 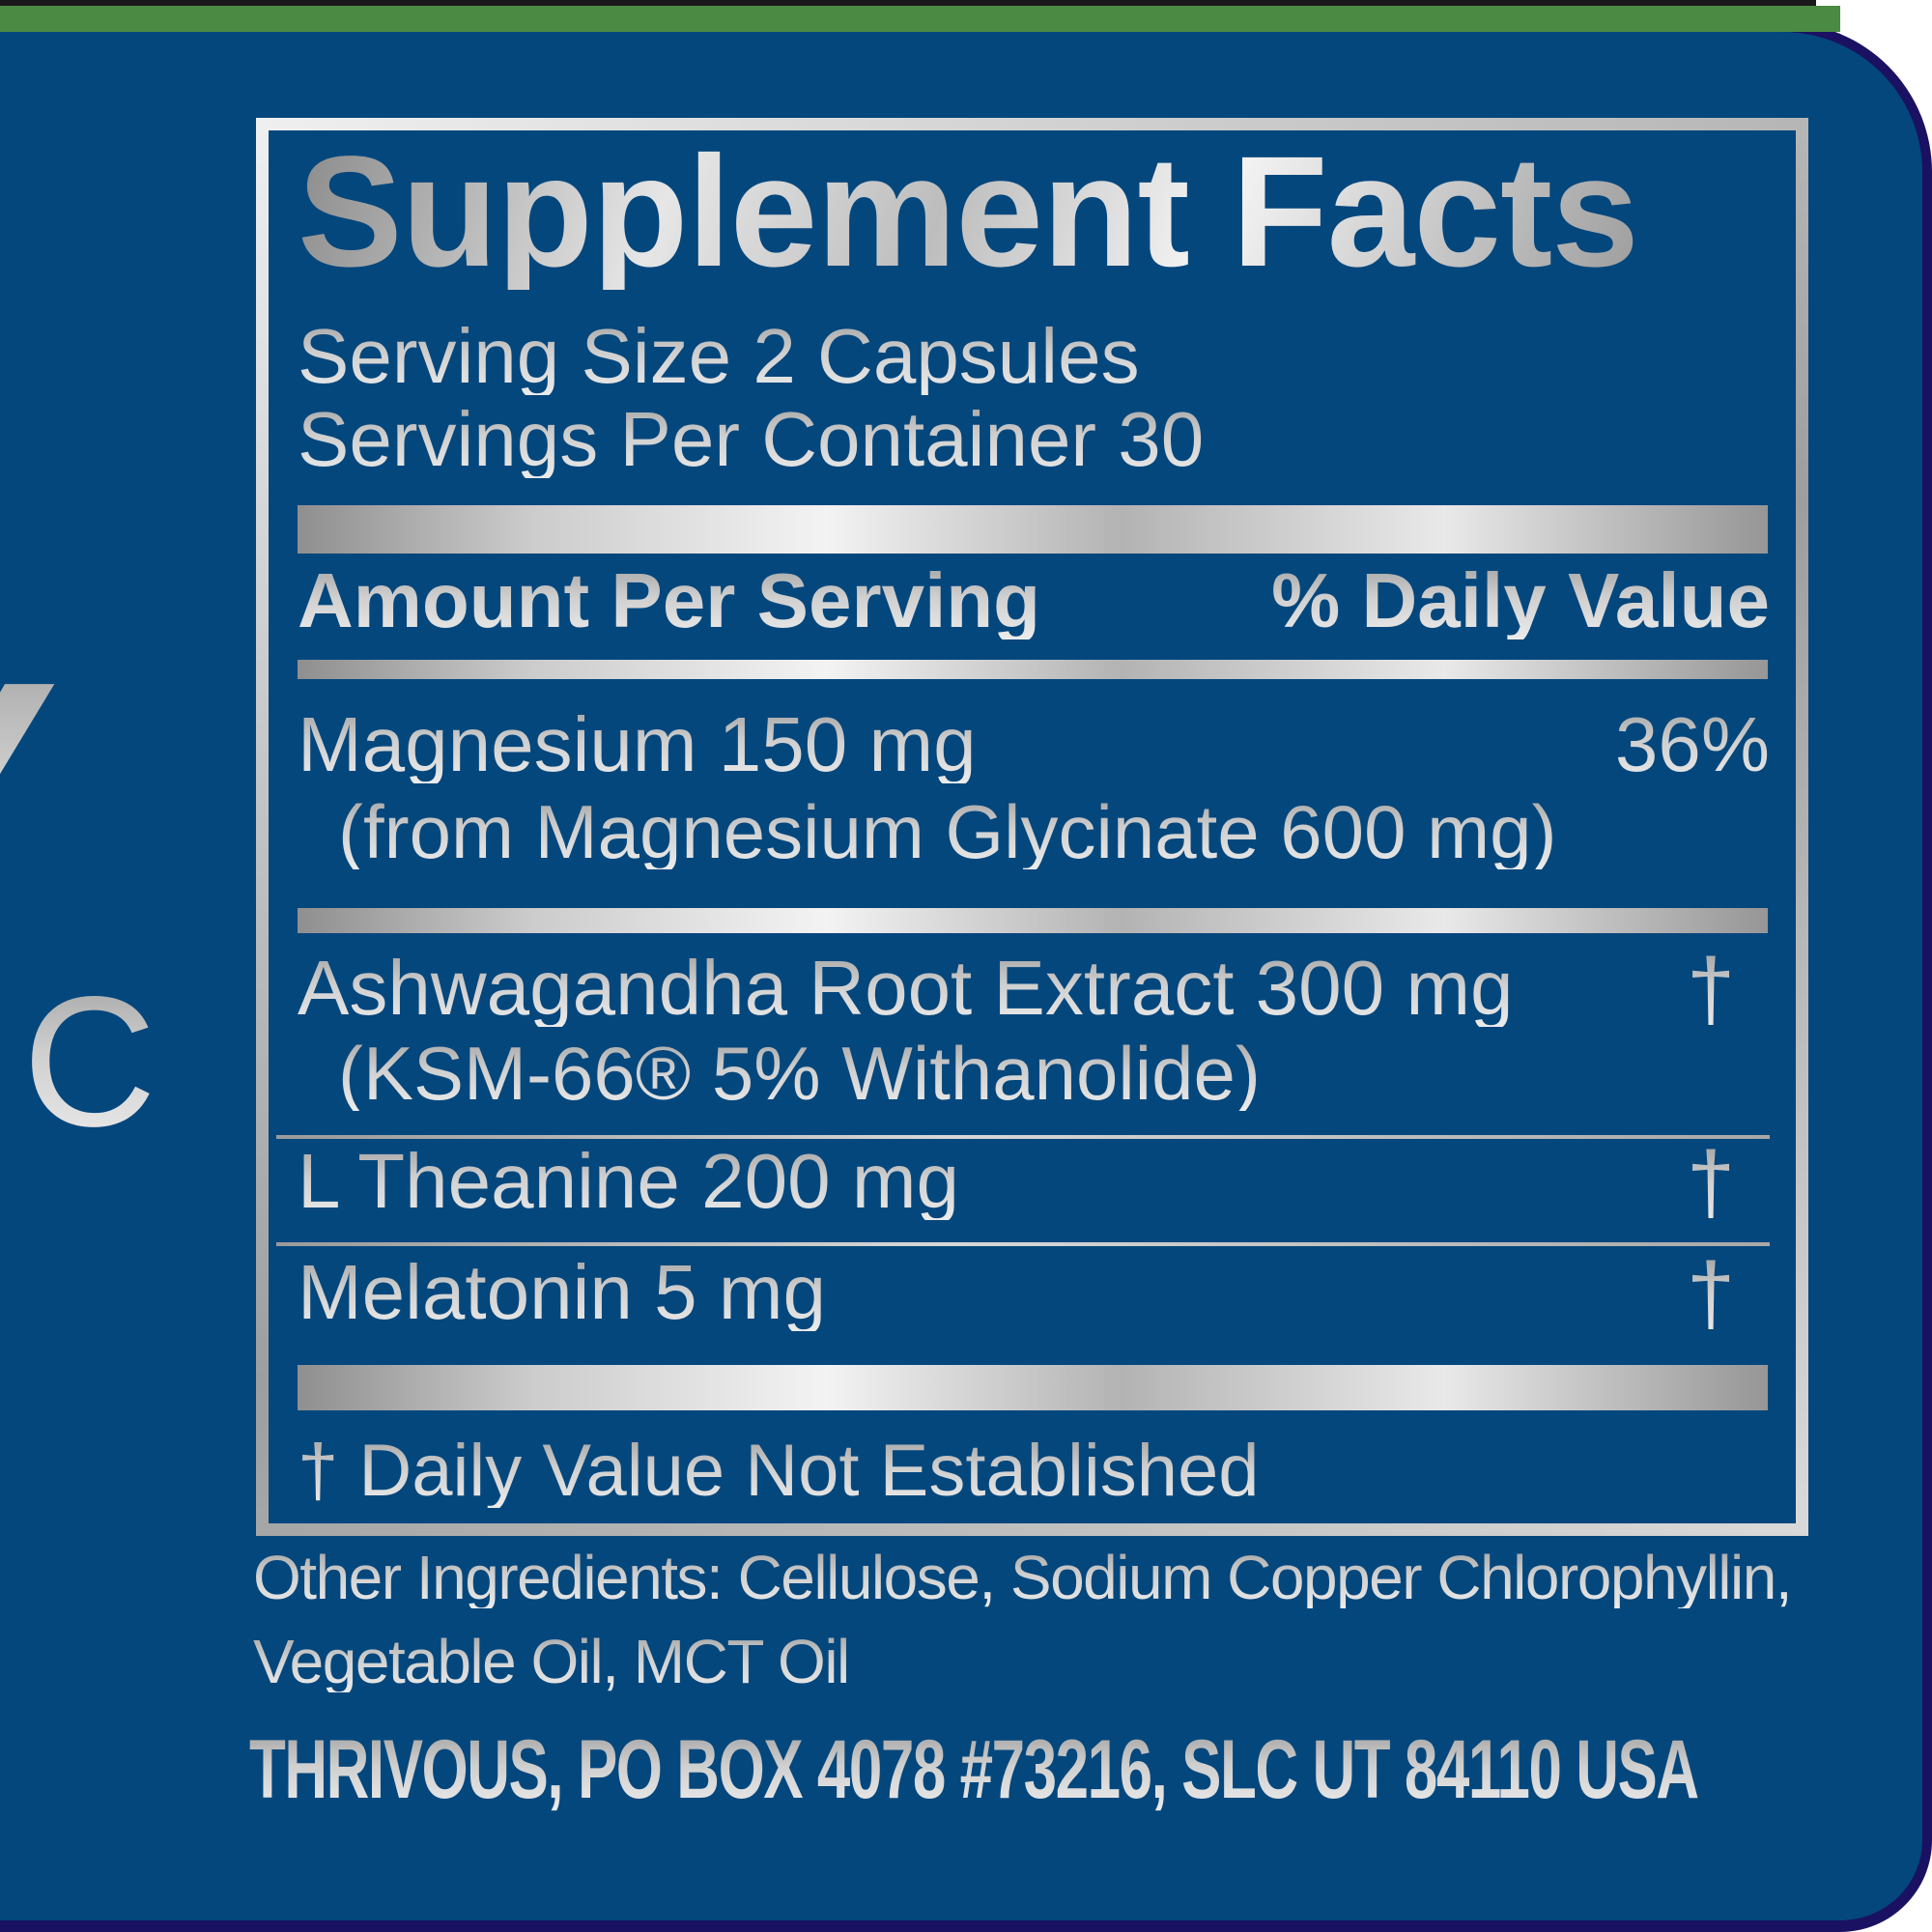 What do you see at coordinates (1520, 600) in the screenshot?
I see `daily-value-header: % Daily Value` at bounding box center [1520, 600].